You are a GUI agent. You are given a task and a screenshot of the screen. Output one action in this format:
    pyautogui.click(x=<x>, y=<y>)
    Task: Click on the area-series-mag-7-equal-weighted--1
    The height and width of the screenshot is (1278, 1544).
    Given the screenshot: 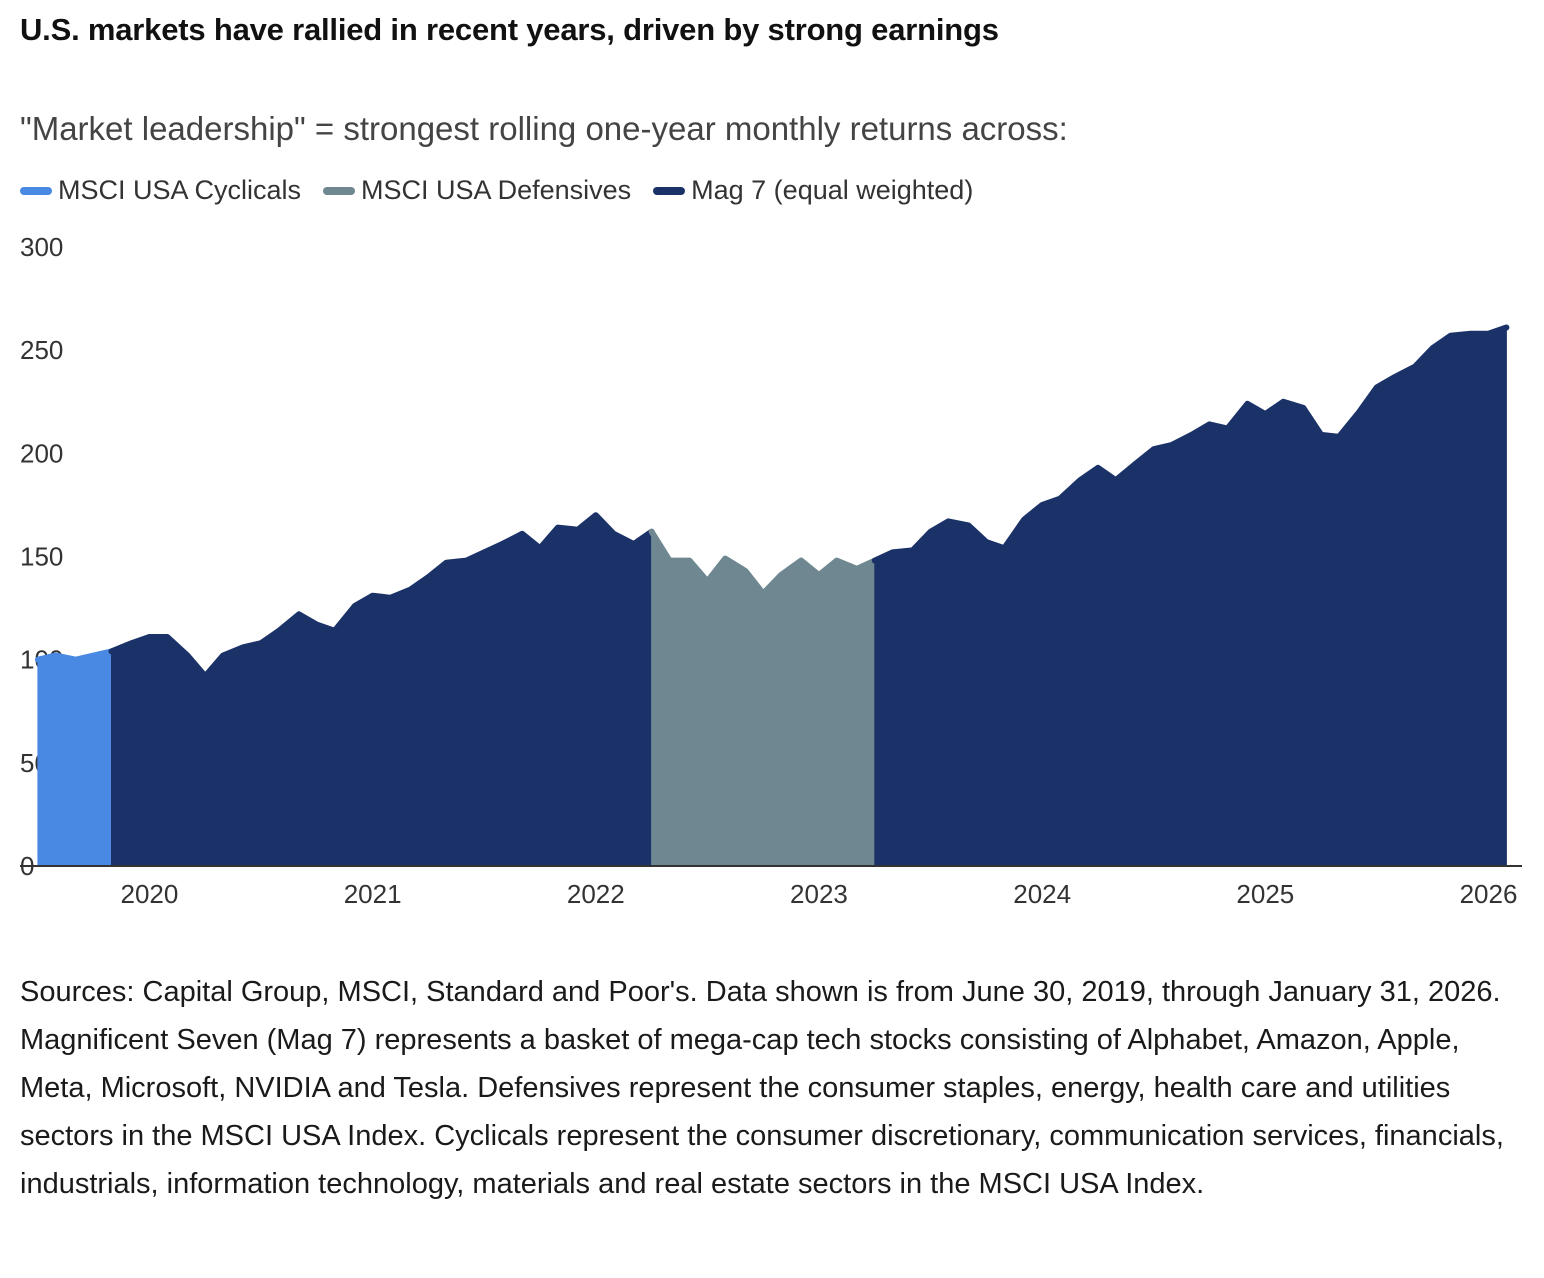 What is the action you would take?
    pyautogui.click(x=382, y=690)
    